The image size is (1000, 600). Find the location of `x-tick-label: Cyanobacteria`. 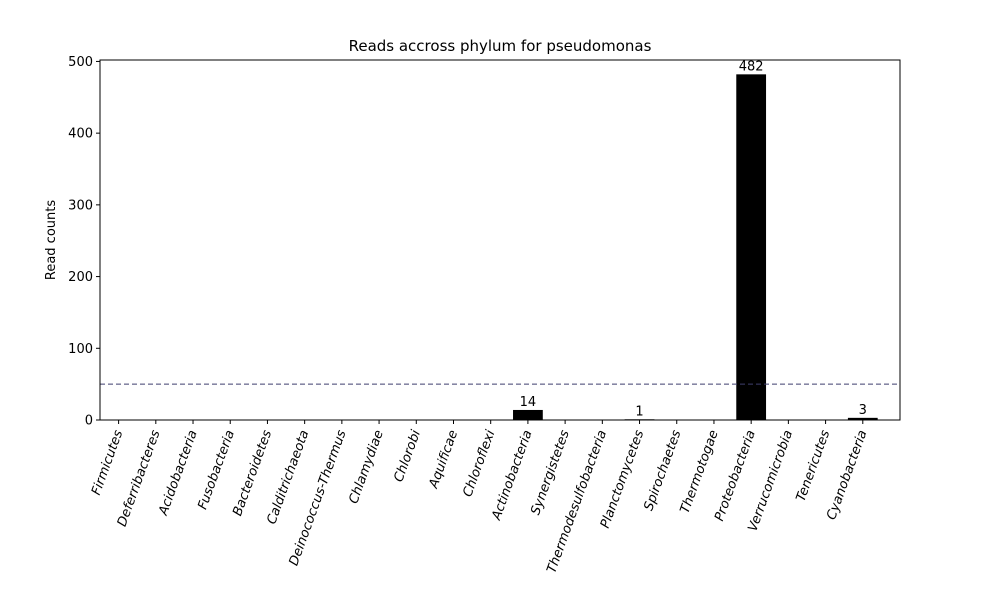

x-tick-label: Cyanobacteria is located at coordinates (847, 475).